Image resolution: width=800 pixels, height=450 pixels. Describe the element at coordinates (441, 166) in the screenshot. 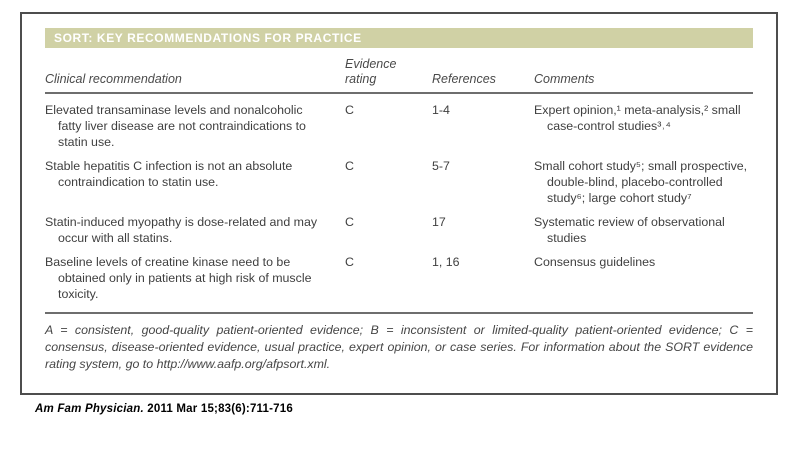

I see `cell-references: 5-7` at that location.